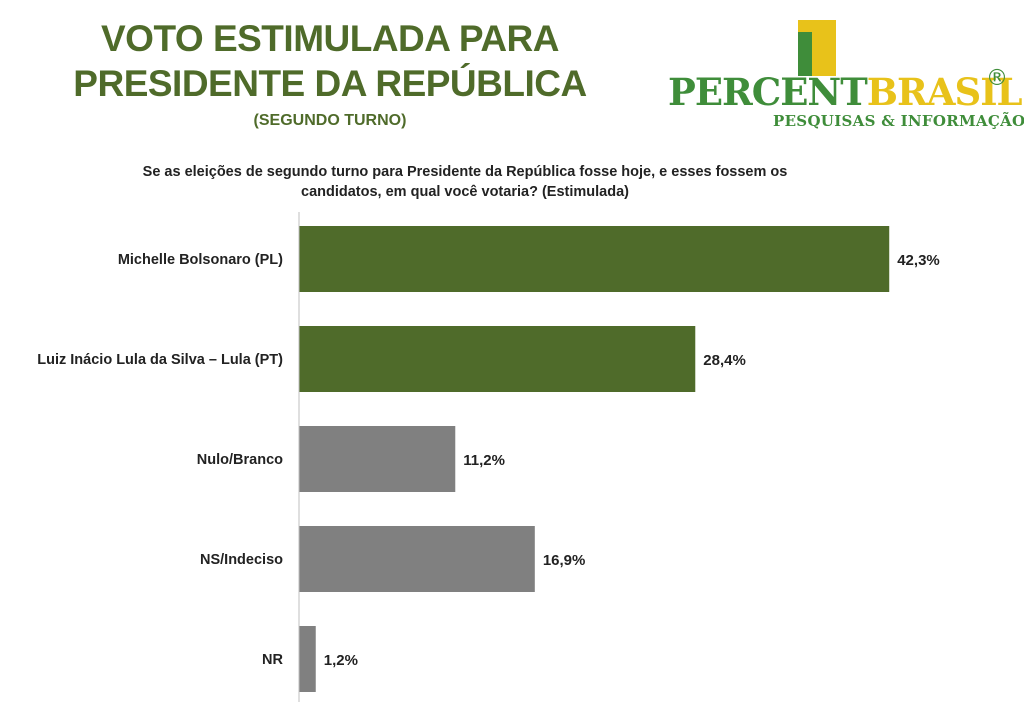 The image size is (1024, 705). Describe the element at coordinates (330, 83) in the screenshot. I see `title-line-2: PRESIDENTE DA REPÚBLICA` at that location.